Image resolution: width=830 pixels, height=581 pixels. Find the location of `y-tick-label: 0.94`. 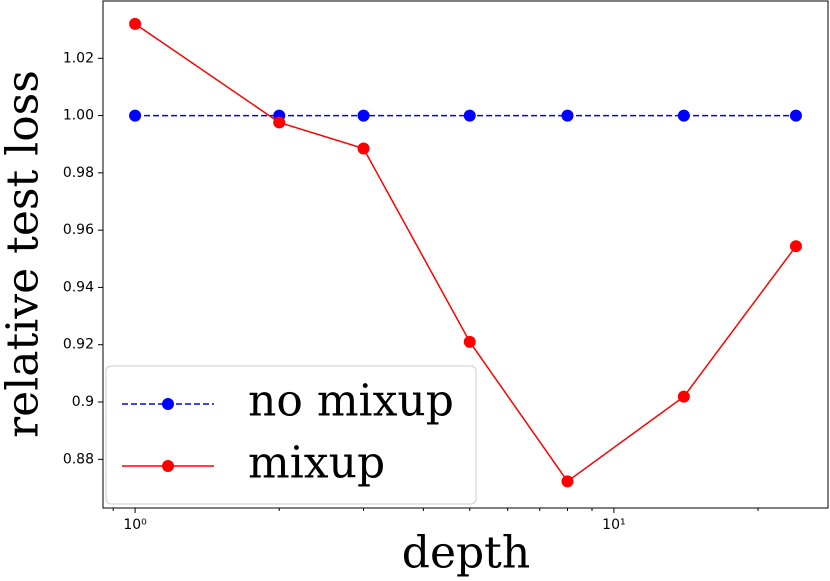

y-tick-label: 0.94 is located at coordinates (78, 287).